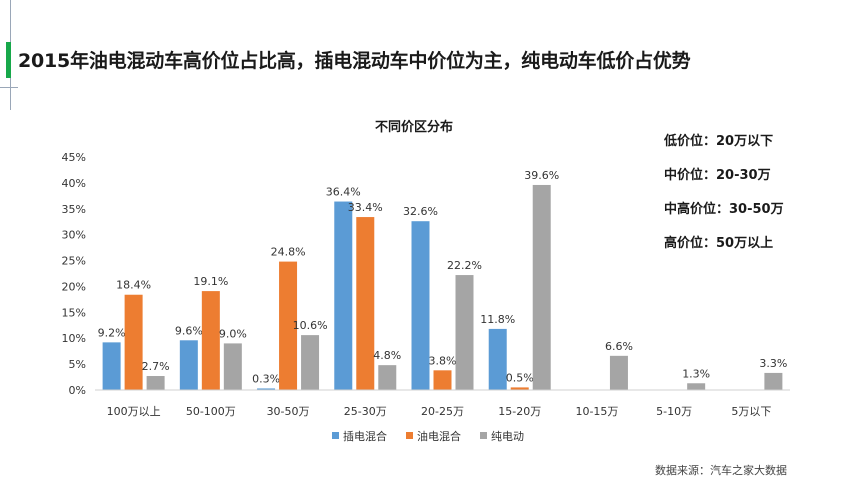 The width and height of the screenshot is (865, 488). Describe the element at coordinates (696, 373) in the screenshot. I see `data-label: 1.3%` at that location.